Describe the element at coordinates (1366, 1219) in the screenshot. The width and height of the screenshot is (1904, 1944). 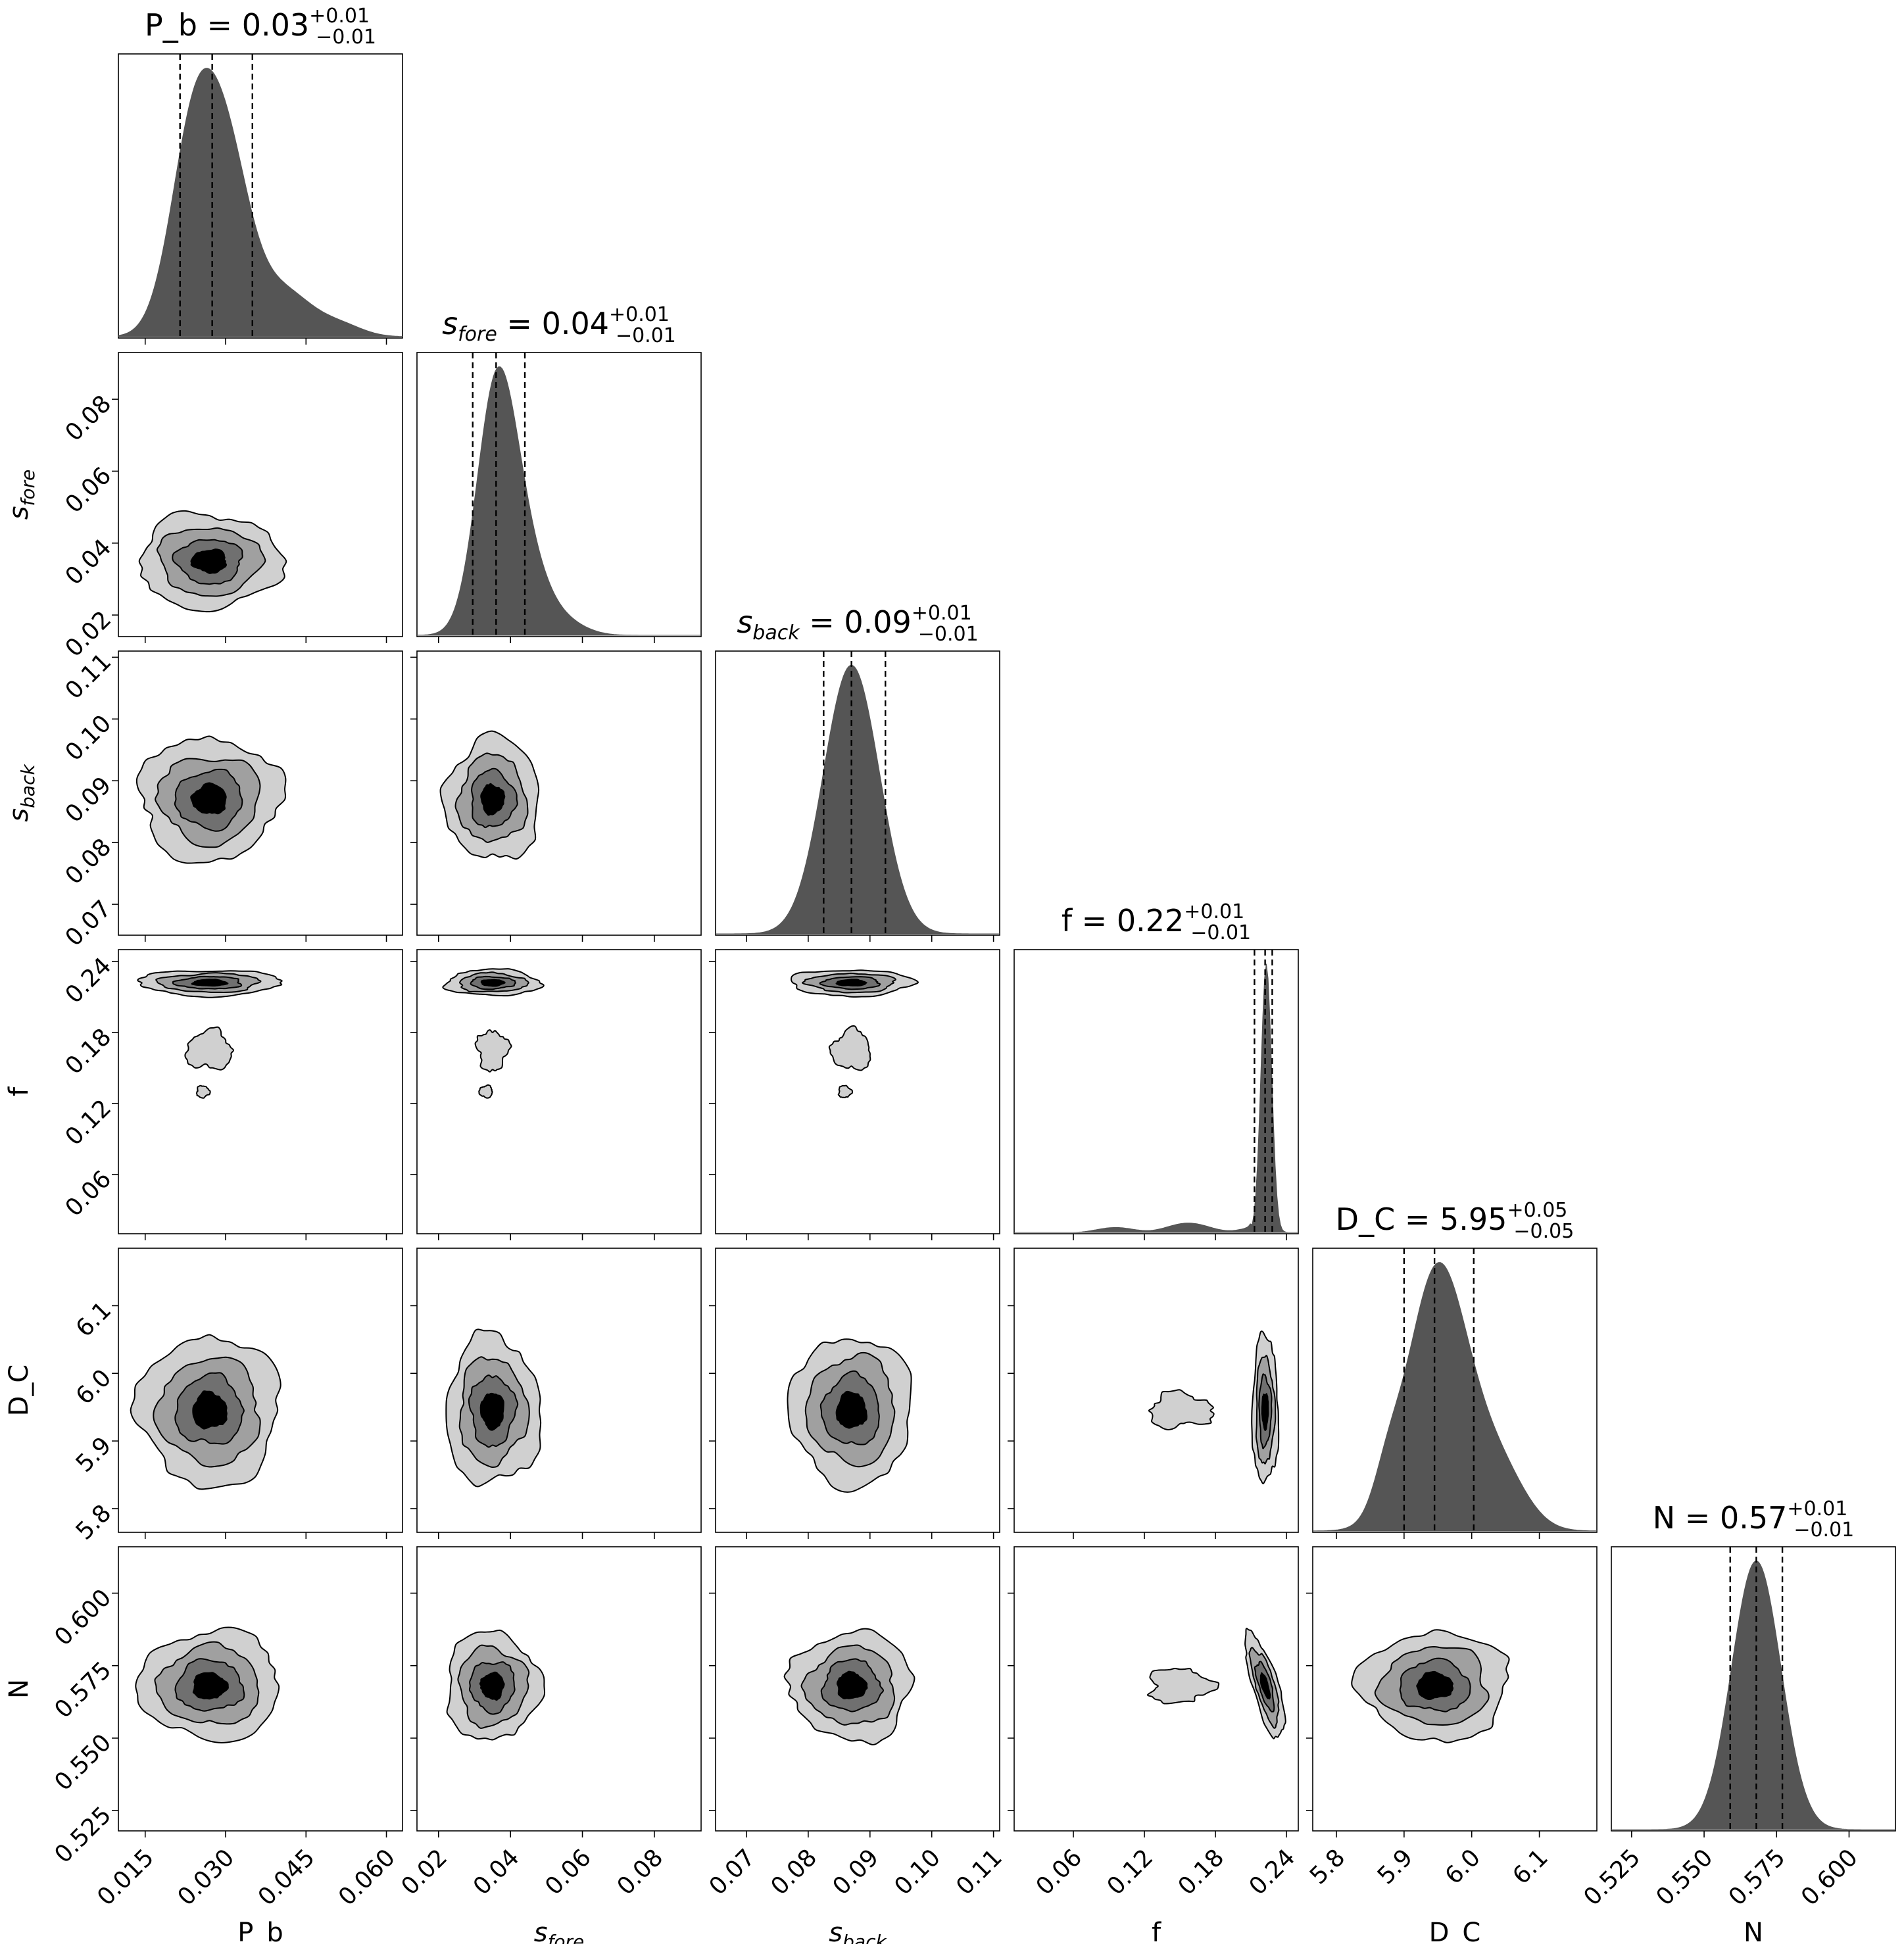
I see `title-param: D_C` at that location.